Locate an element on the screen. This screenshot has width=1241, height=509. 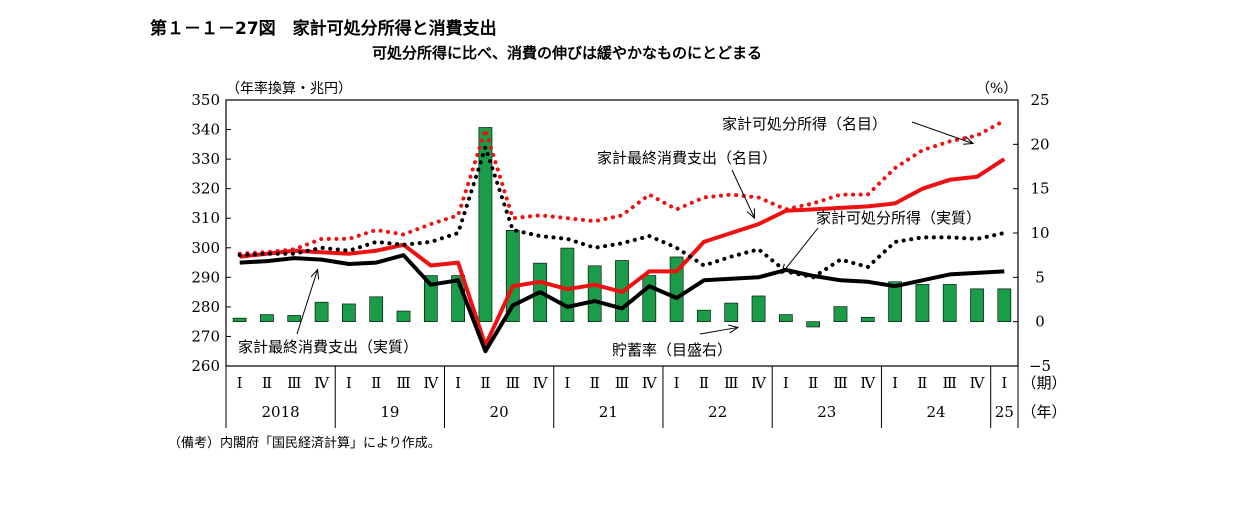
right-tick-label: 20 is located at coordinates (1039, 144).